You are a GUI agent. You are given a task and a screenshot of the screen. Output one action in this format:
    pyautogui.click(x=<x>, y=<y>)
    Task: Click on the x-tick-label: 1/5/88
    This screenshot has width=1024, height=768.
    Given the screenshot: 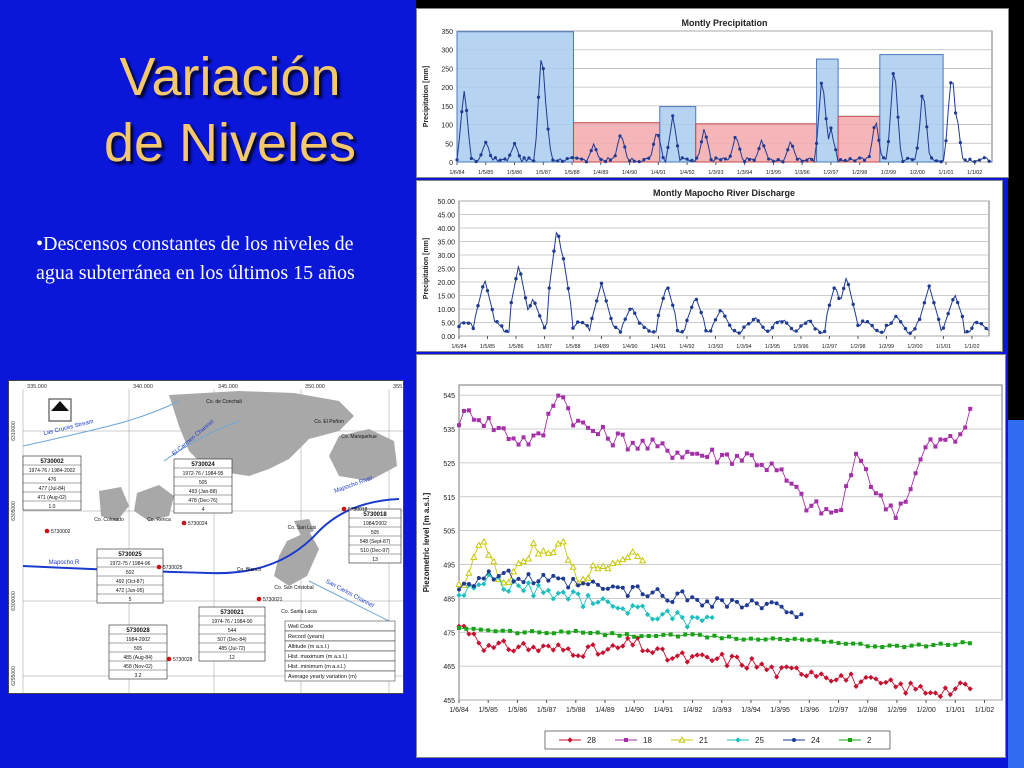 What is the action you would take?
    pyautogui.click(x=571, y=173)
    